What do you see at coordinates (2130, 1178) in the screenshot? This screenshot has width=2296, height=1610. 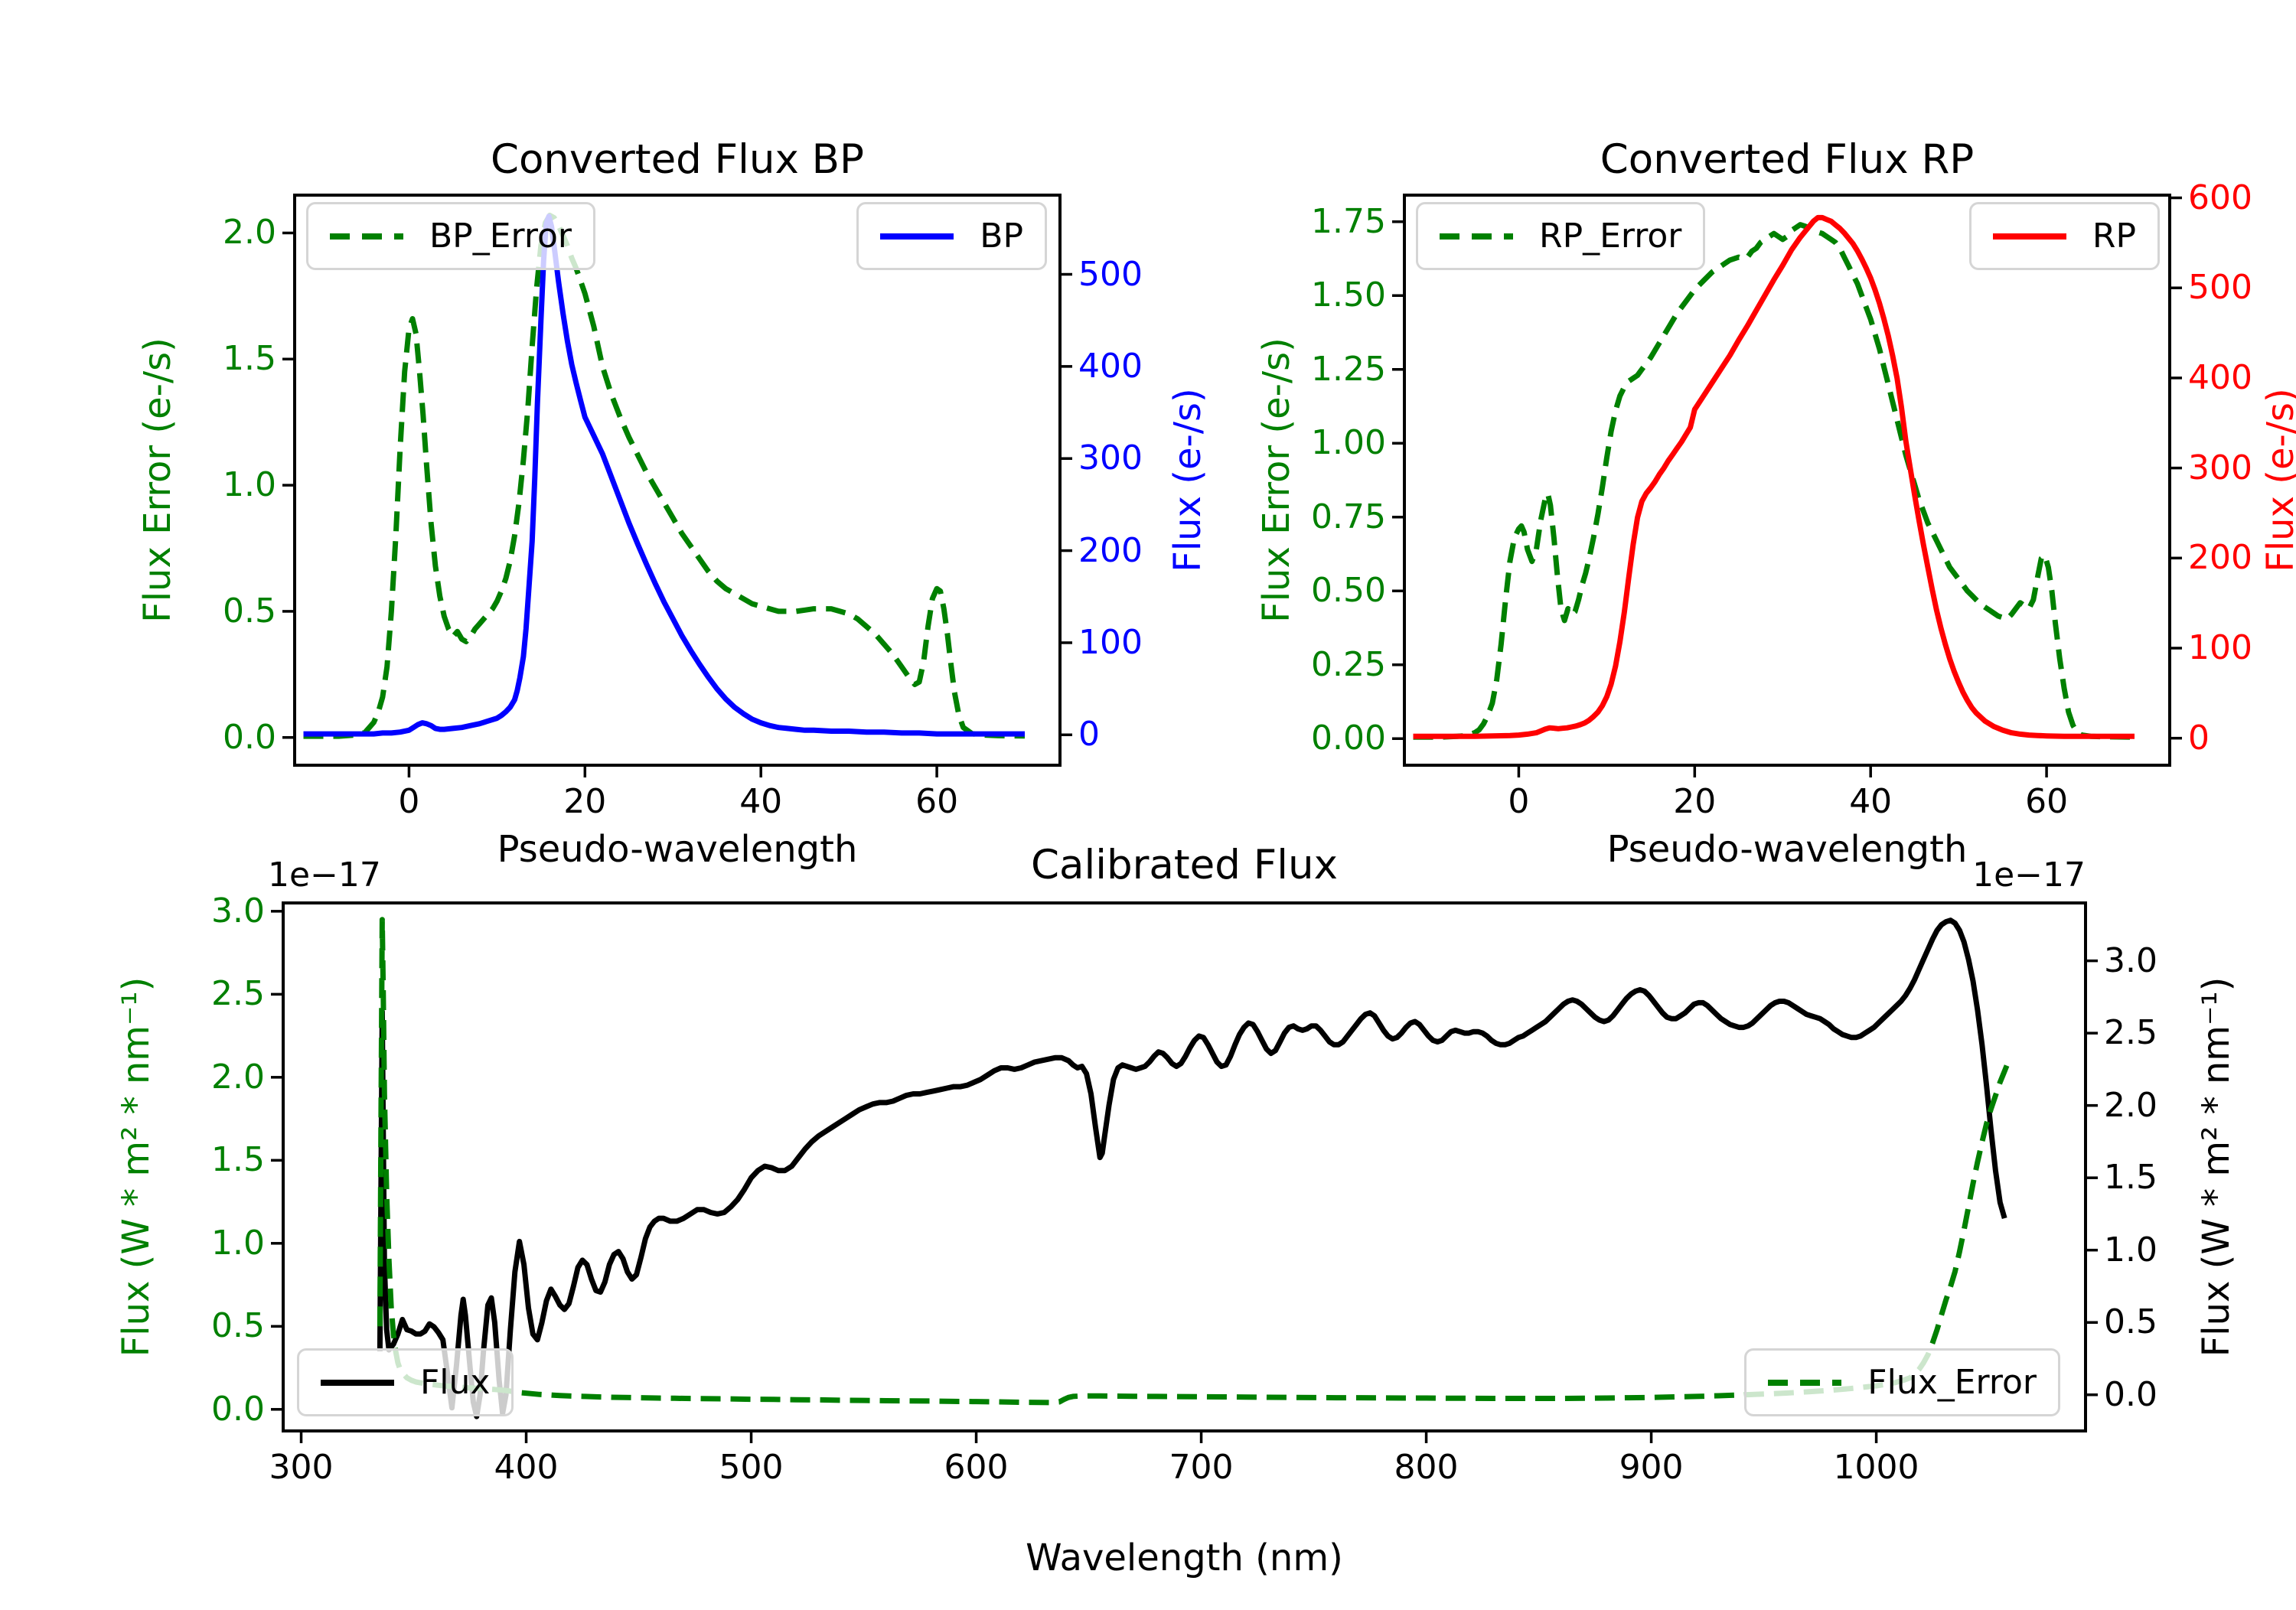 I see `y-tick-label-right: 1.5` at bounding box center [2130, 1178].